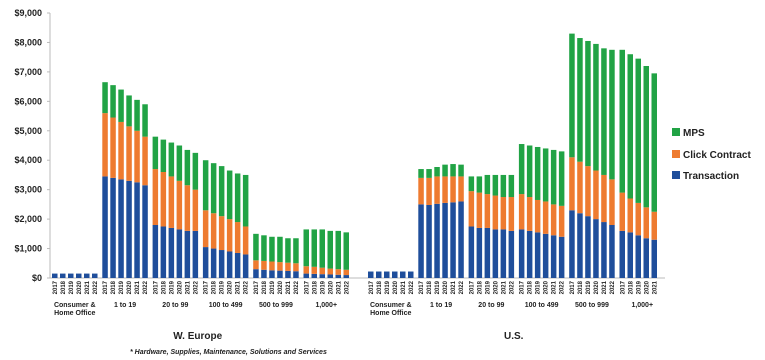 The height and width of the screenshot is (360, 765). Describe the element at coordinates (28, 101) in the screenshot. I see `y-tick-label: $6,000` at that location.